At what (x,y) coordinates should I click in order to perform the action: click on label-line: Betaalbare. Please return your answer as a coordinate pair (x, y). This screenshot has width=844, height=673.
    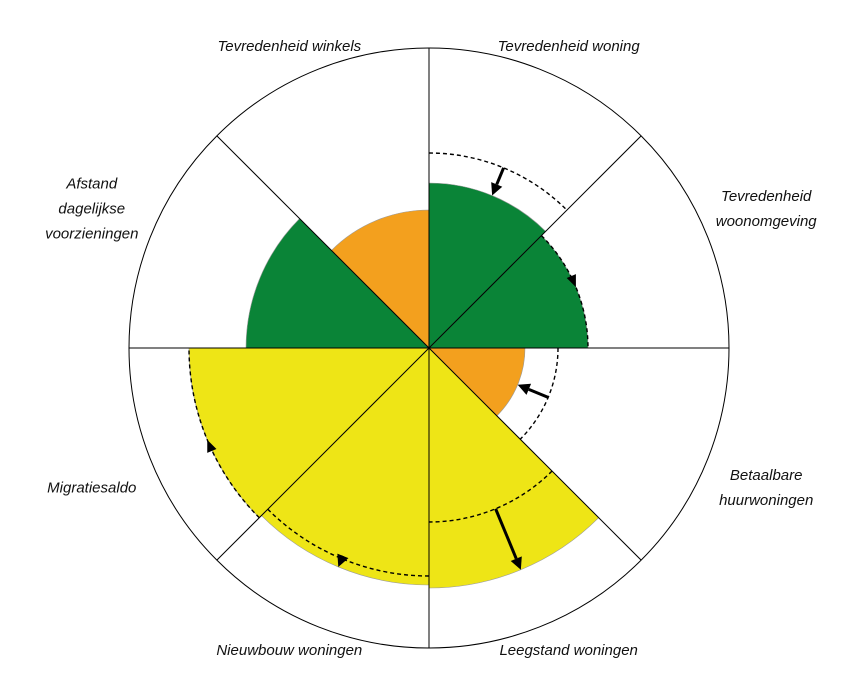
    Looking at the image, I should click on (766, 475).